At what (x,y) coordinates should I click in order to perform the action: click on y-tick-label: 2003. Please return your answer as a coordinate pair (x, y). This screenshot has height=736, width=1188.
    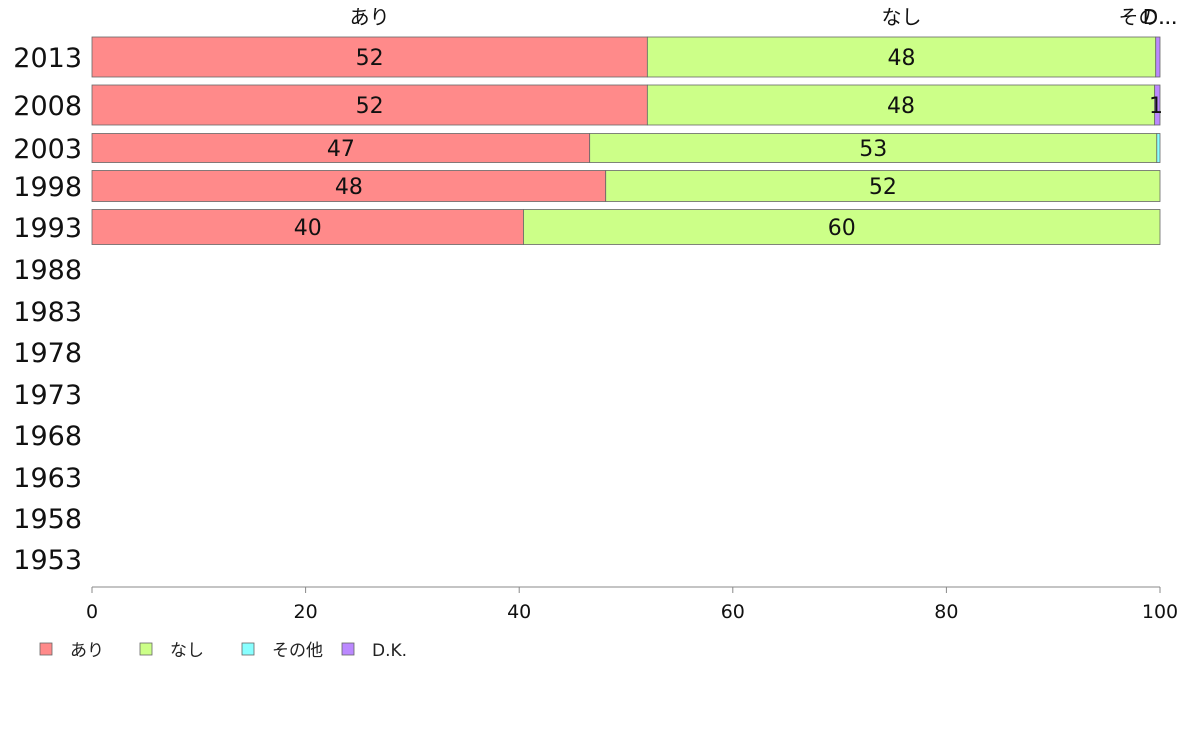
    Looking at the image, I should click on (47, 149).